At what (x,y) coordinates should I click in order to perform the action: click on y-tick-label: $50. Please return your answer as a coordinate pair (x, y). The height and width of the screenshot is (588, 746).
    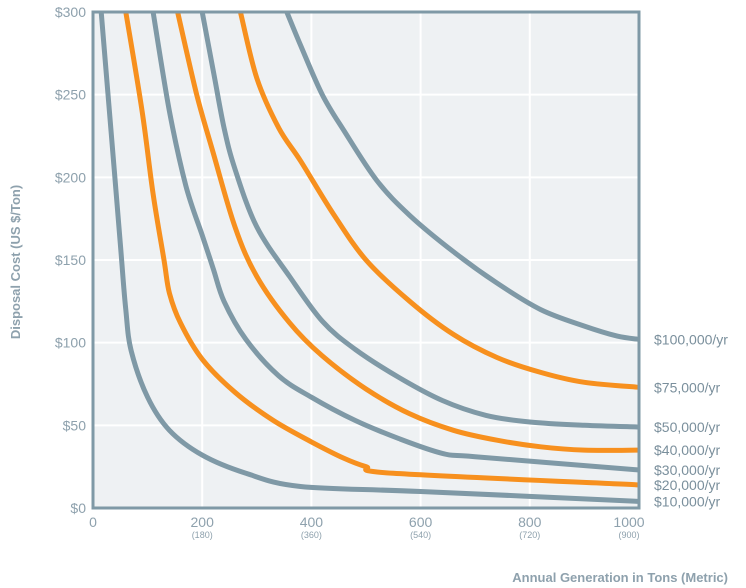
    Looking at the image, I should click on (75, 425).